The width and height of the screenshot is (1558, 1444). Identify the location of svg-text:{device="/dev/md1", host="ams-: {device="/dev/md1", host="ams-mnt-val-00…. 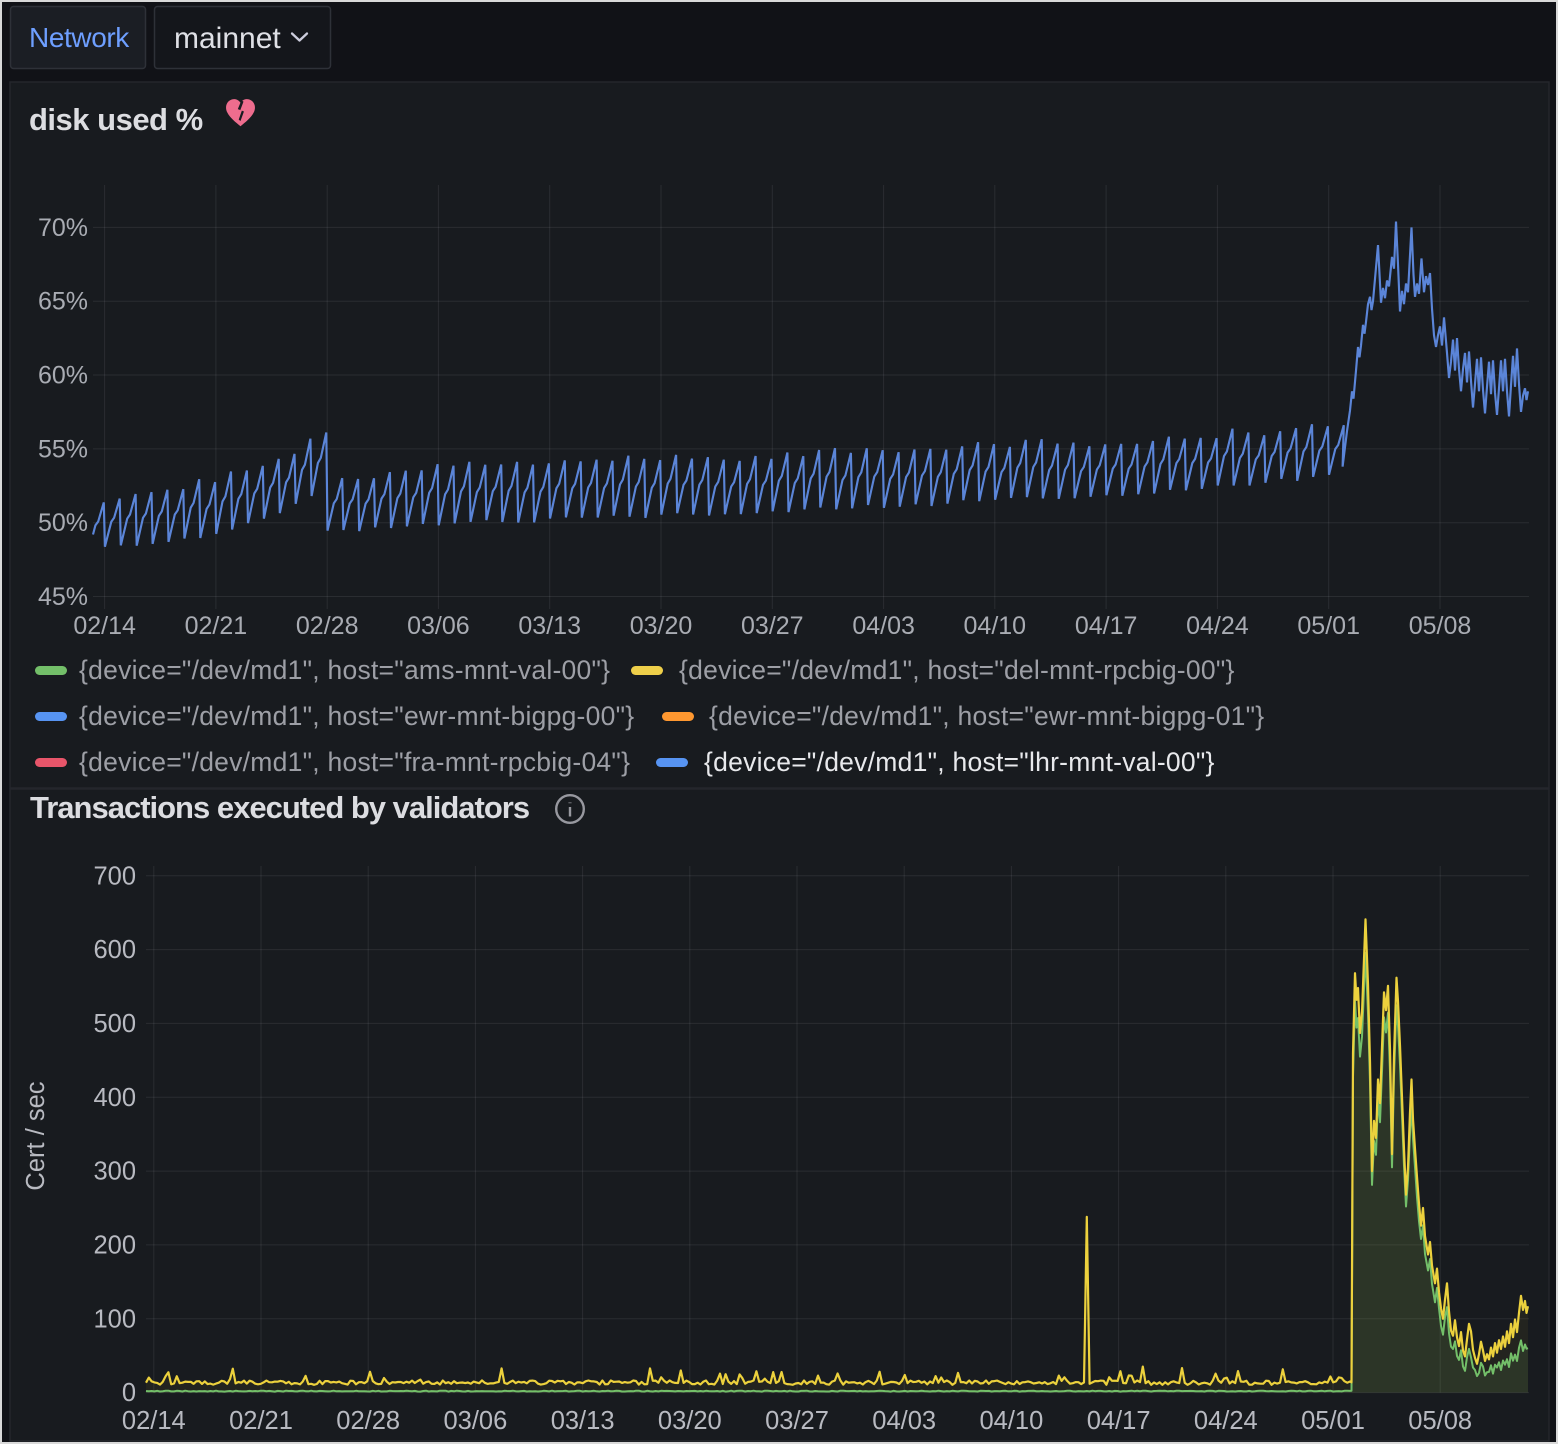
(344, 670).